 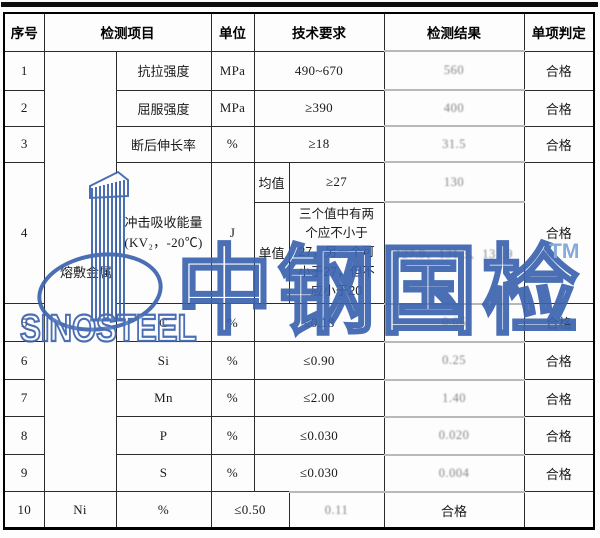 What do you see at coordinates (163, 70) in the screenshot?
I see `item-cell: 抗拉强度` at bounding box center [163, 70].